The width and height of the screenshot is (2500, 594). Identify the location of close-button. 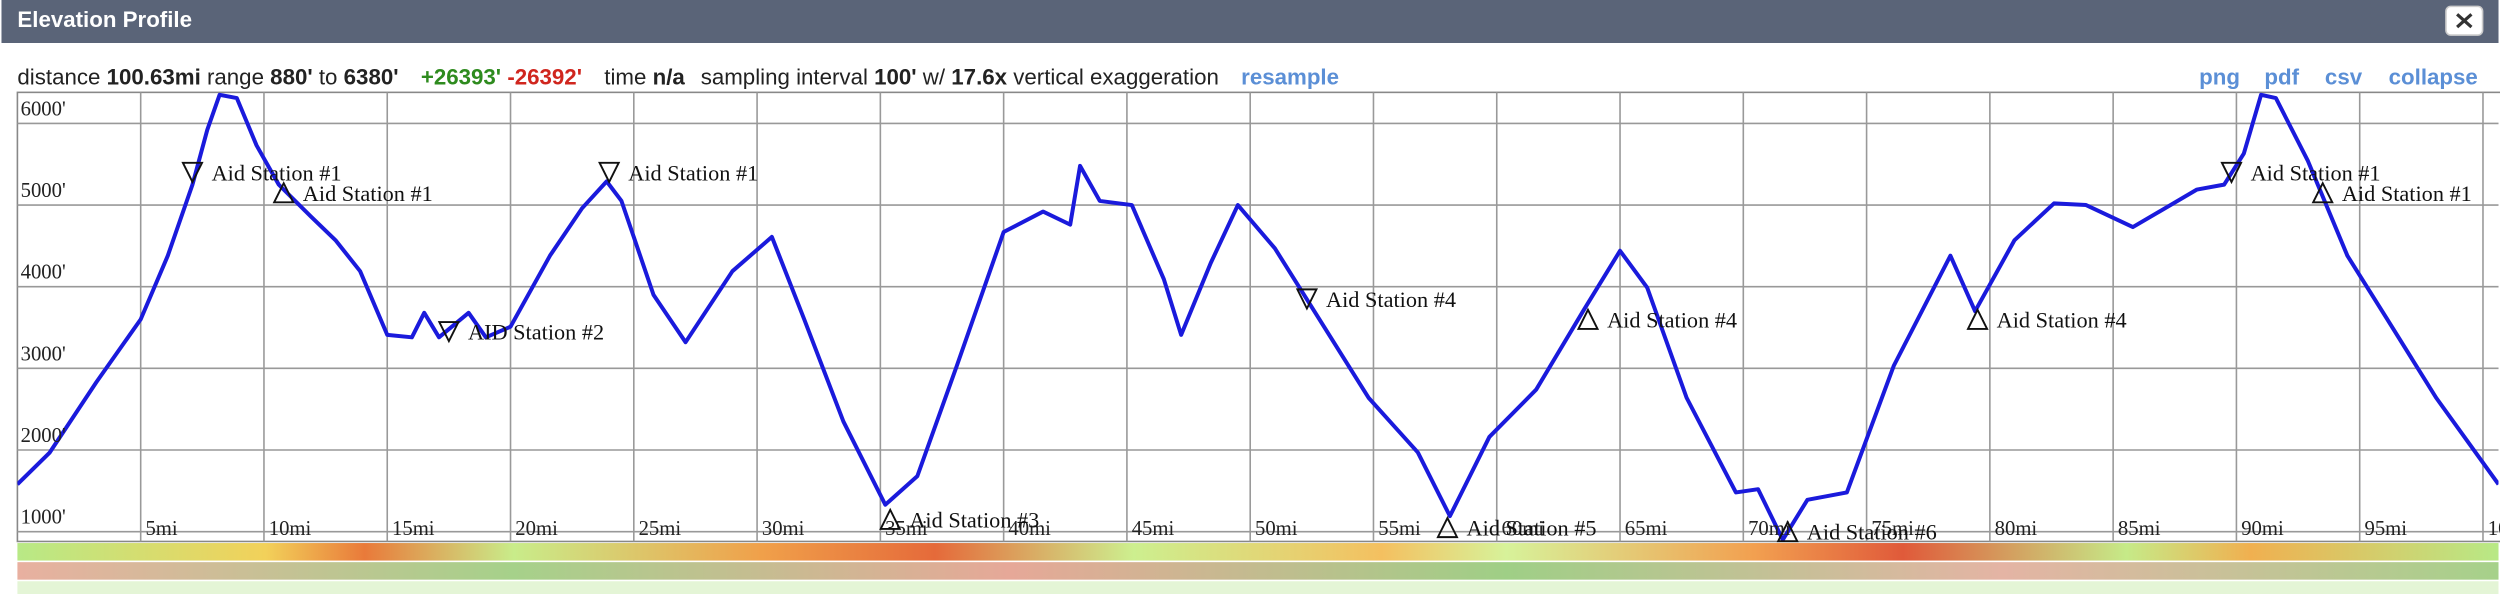
(2464, 20).